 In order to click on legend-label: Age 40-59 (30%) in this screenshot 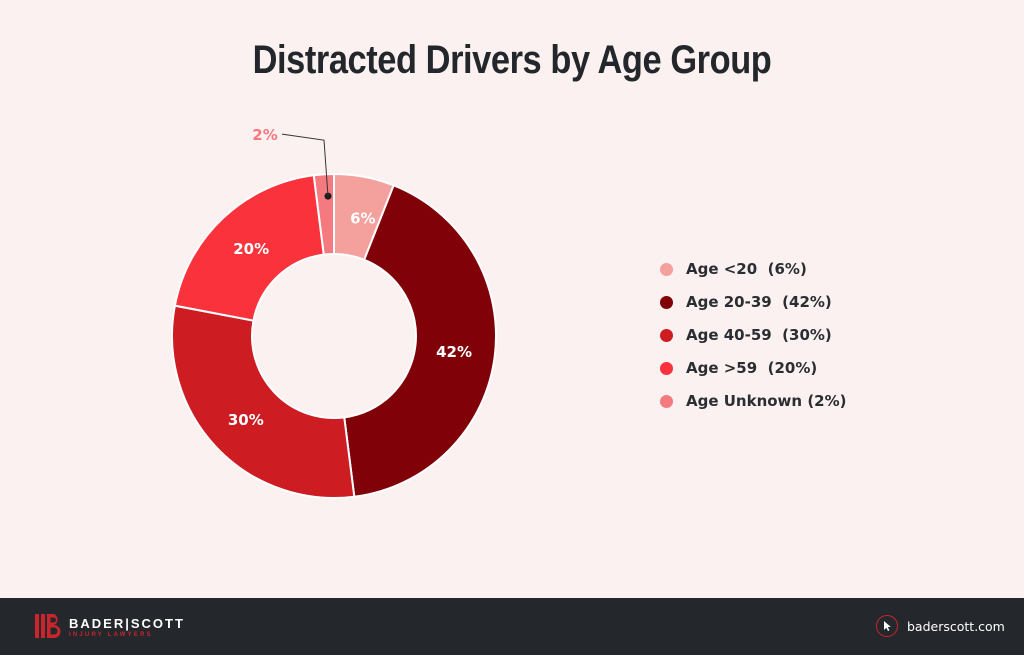, I will do `click(759, 335)`.